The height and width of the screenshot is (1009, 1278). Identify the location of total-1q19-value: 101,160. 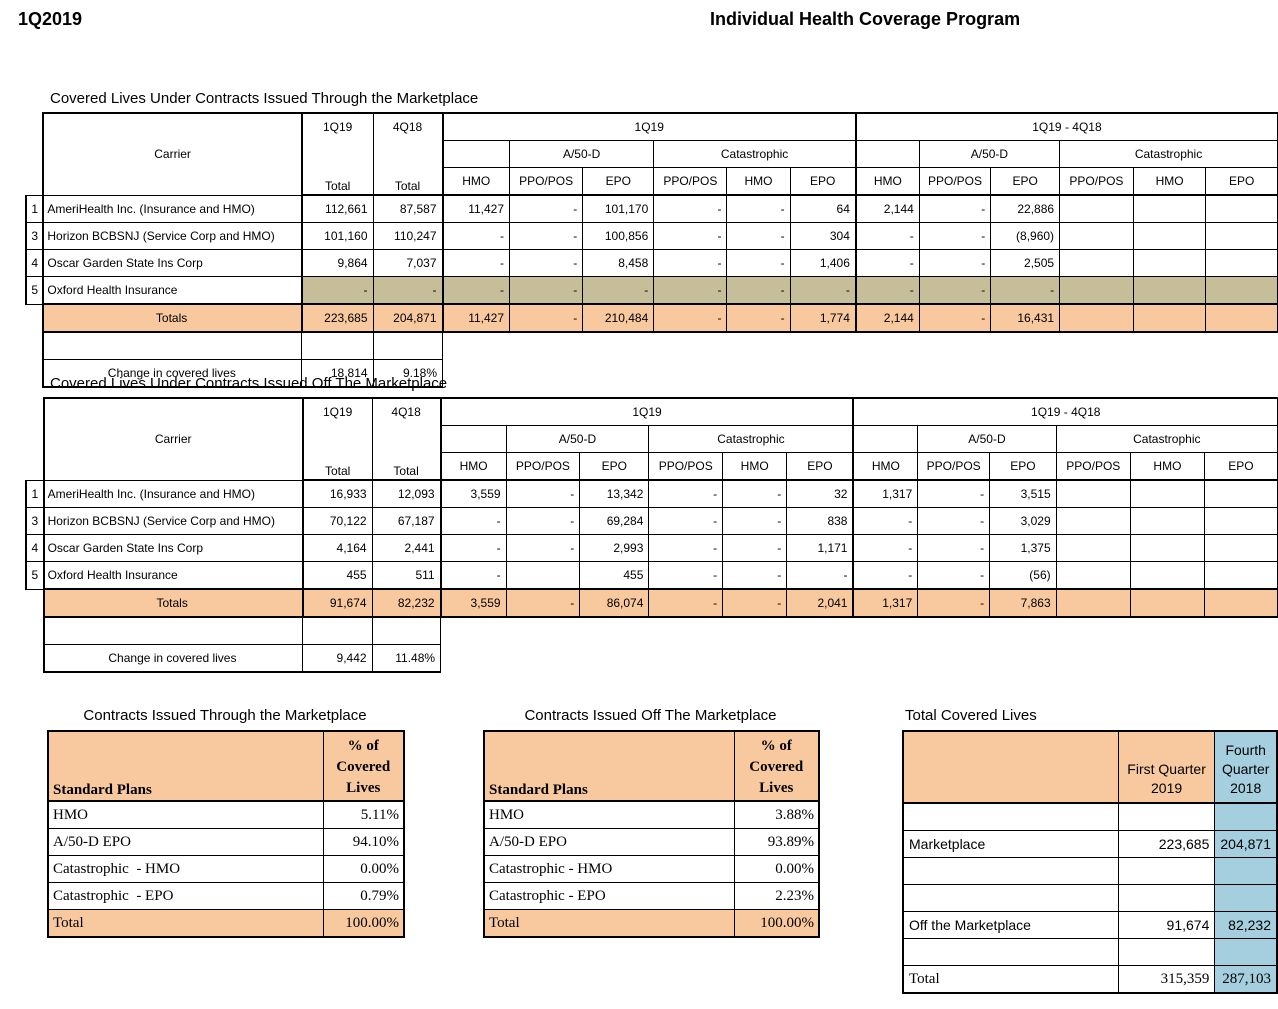
(337, 236).